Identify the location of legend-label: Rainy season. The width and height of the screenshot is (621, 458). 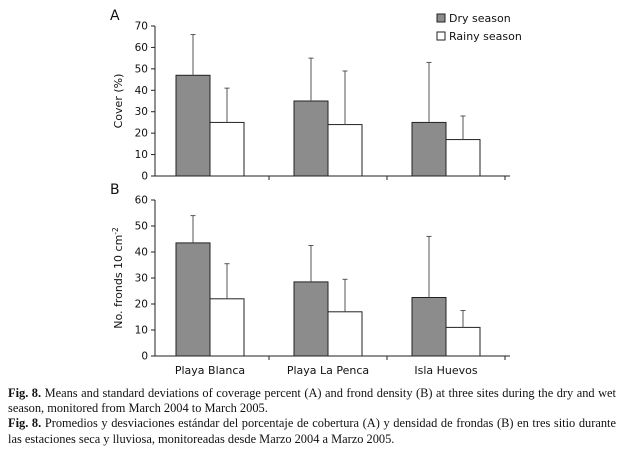
(485, 36).